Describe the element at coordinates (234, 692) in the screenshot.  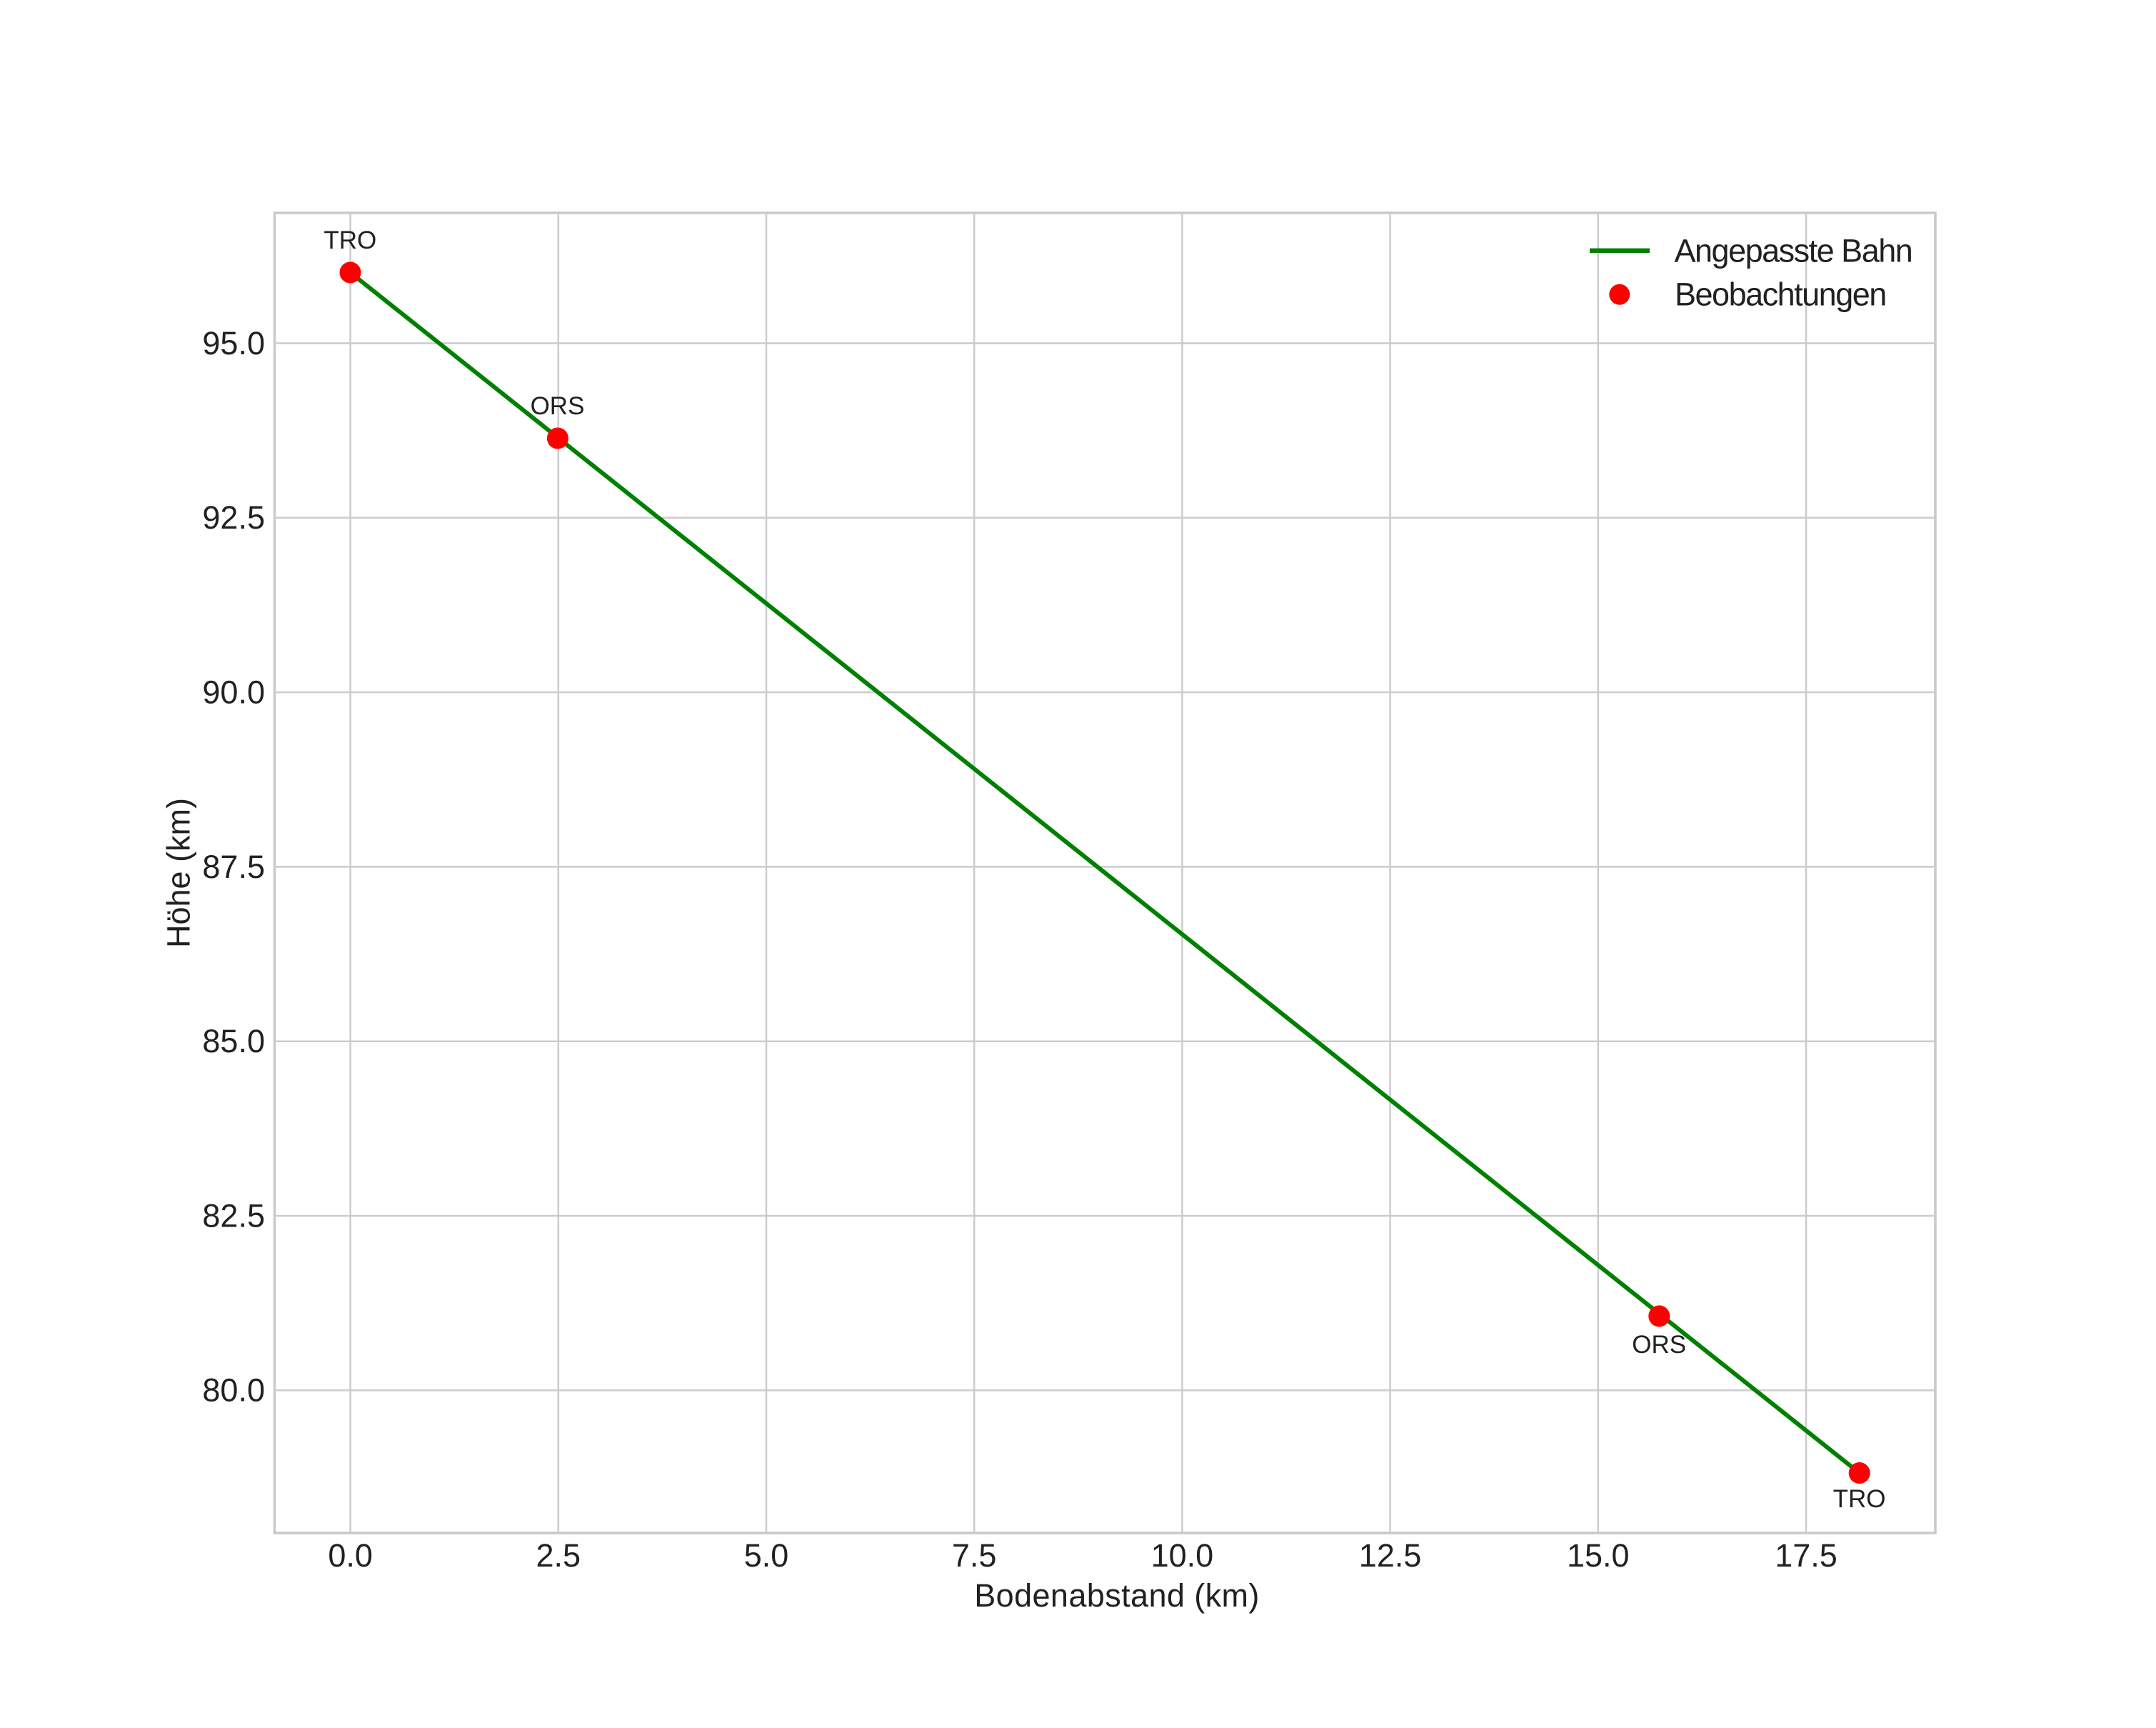
I see `svg-text: 90.0` at that location.